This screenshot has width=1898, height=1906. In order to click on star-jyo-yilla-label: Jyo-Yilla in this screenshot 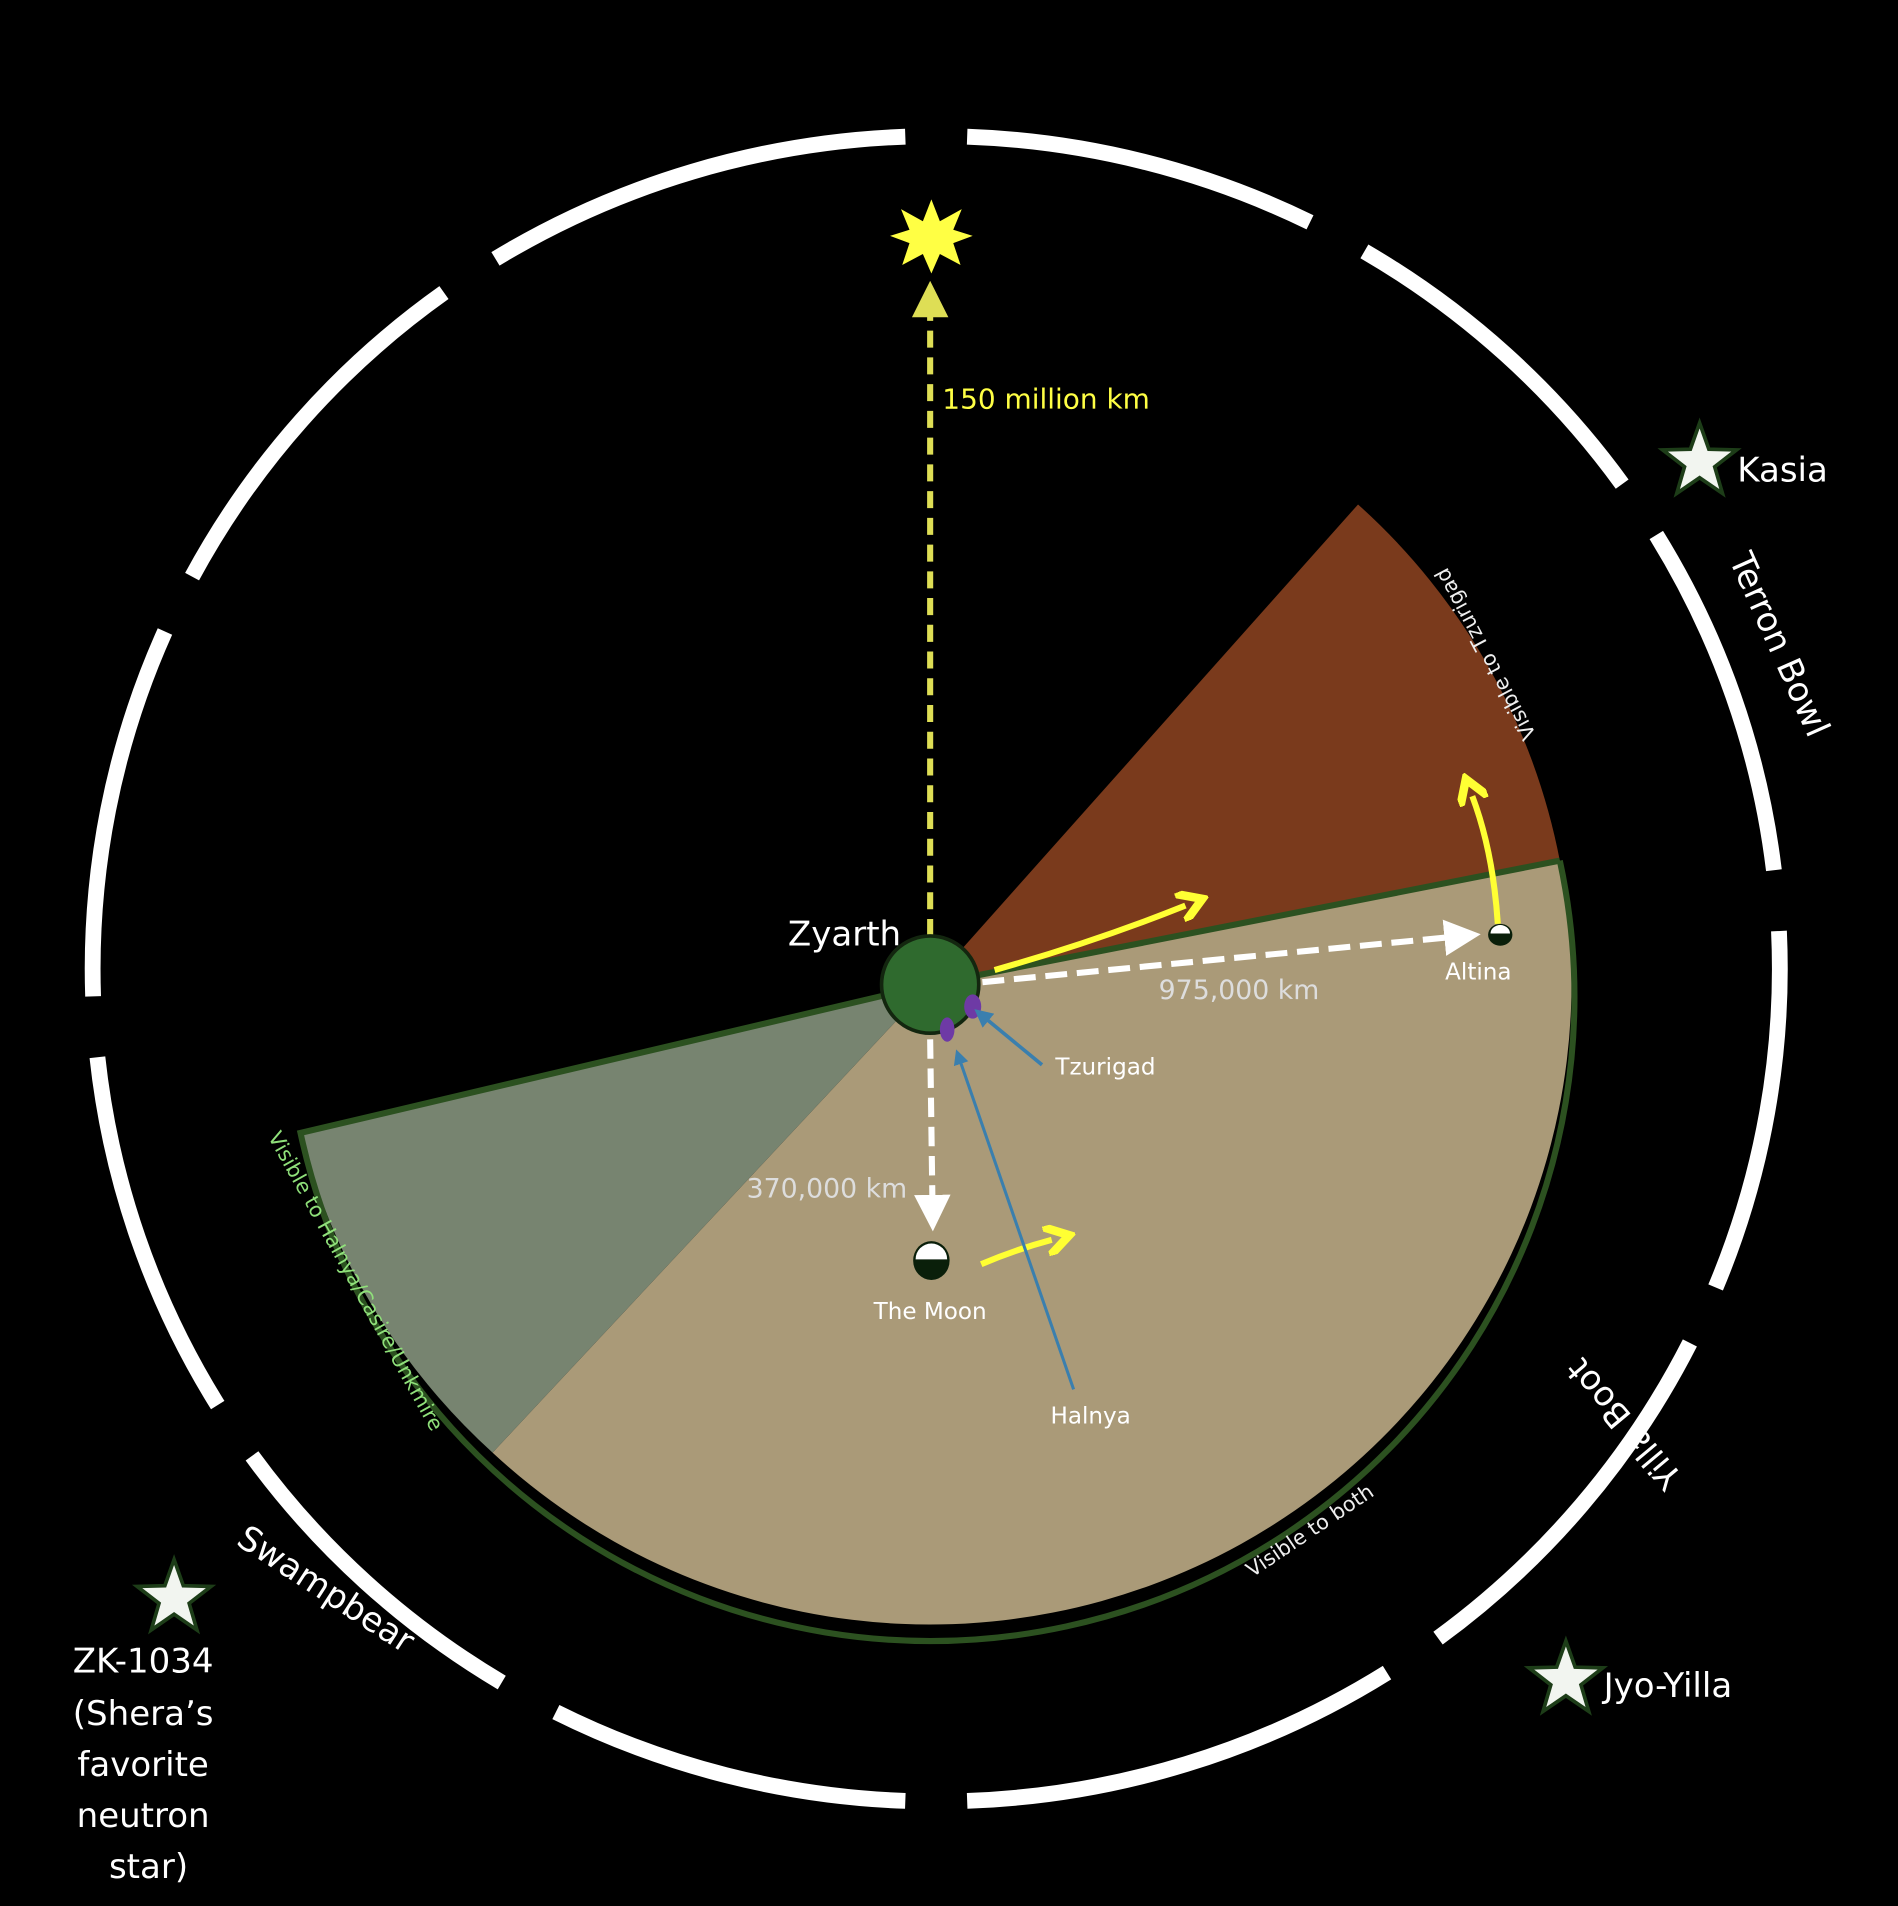, I will do `click(1667, 1686)`.